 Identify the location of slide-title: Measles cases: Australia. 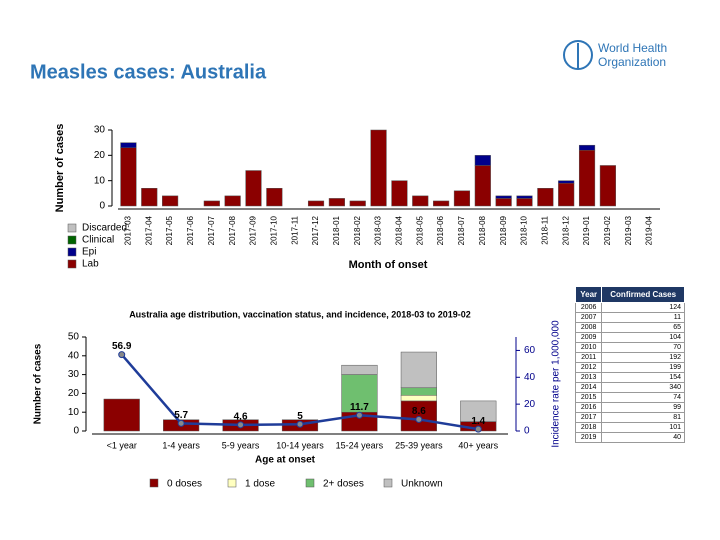
(148, 72).